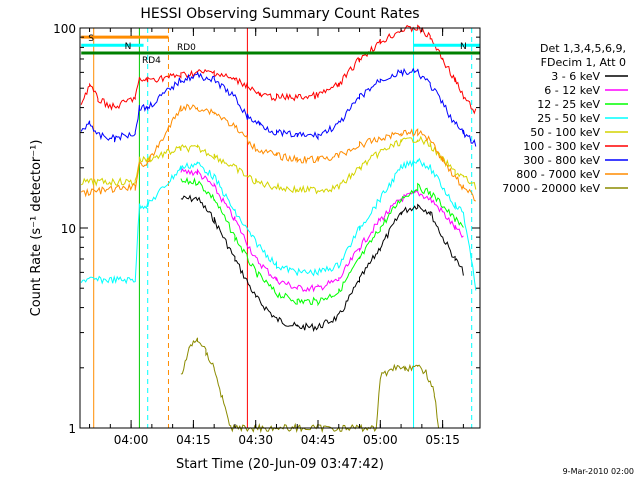 Image resolution: width=640 pixels, height=480 pixels. Describe the element at coordinates (131, 440) in the screenshot. I see `x-tick-label-0: 04:00` at that location.